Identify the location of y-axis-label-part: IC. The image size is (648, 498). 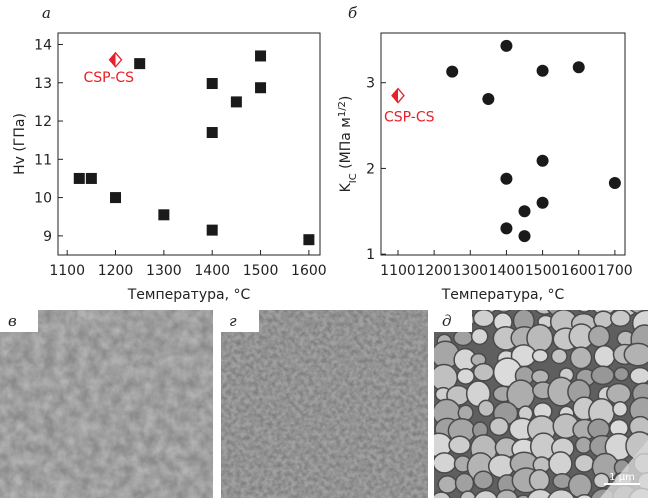
(353, 178).